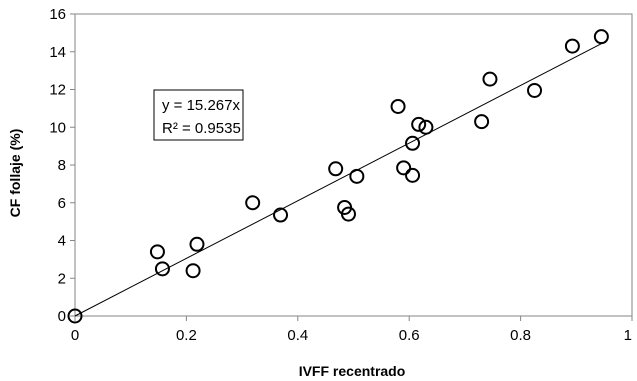 The width and height of the screenshot is (637, 381). I want to click on y-axis-title: CF follaje (%), so click(15, 173).